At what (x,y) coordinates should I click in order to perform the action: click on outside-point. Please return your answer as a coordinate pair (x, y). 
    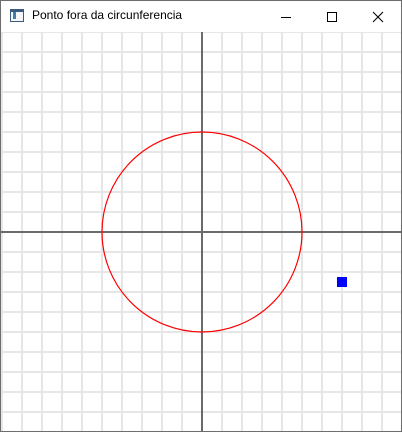
    Looking at the image, I should click on (342, 282).